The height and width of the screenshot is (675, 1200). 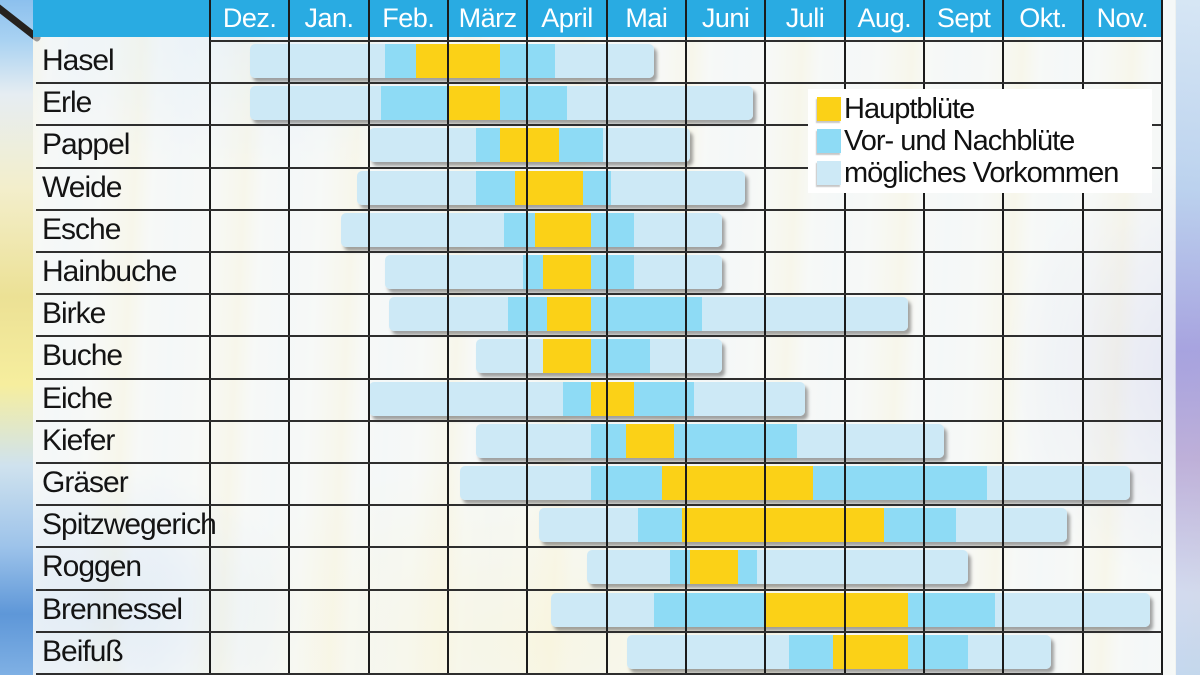 I want to click on legend-label: Hauptblüte, so click(x=909, y=109).